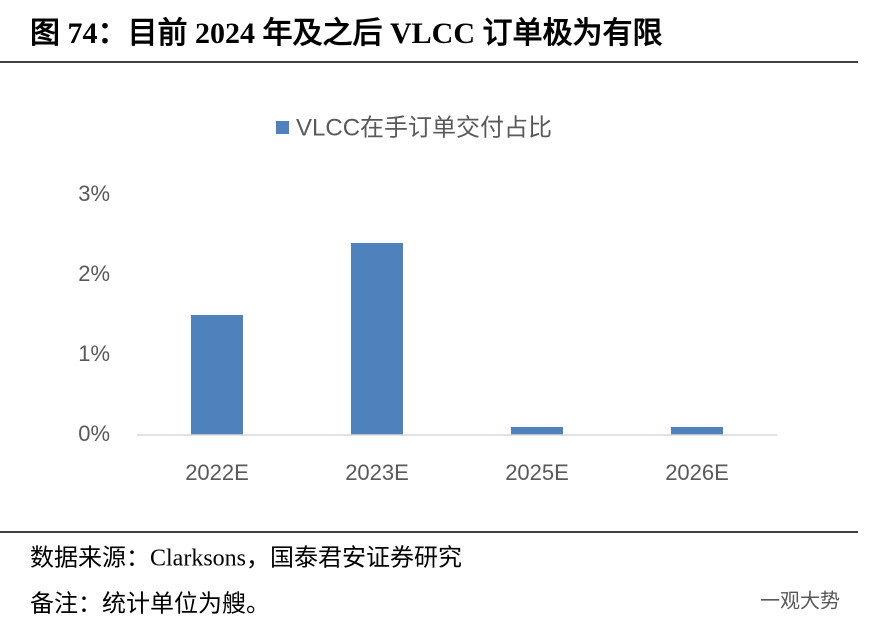 This screenshot has width=872, height=639. I want to click on legend-swatch, so click(282, 127).